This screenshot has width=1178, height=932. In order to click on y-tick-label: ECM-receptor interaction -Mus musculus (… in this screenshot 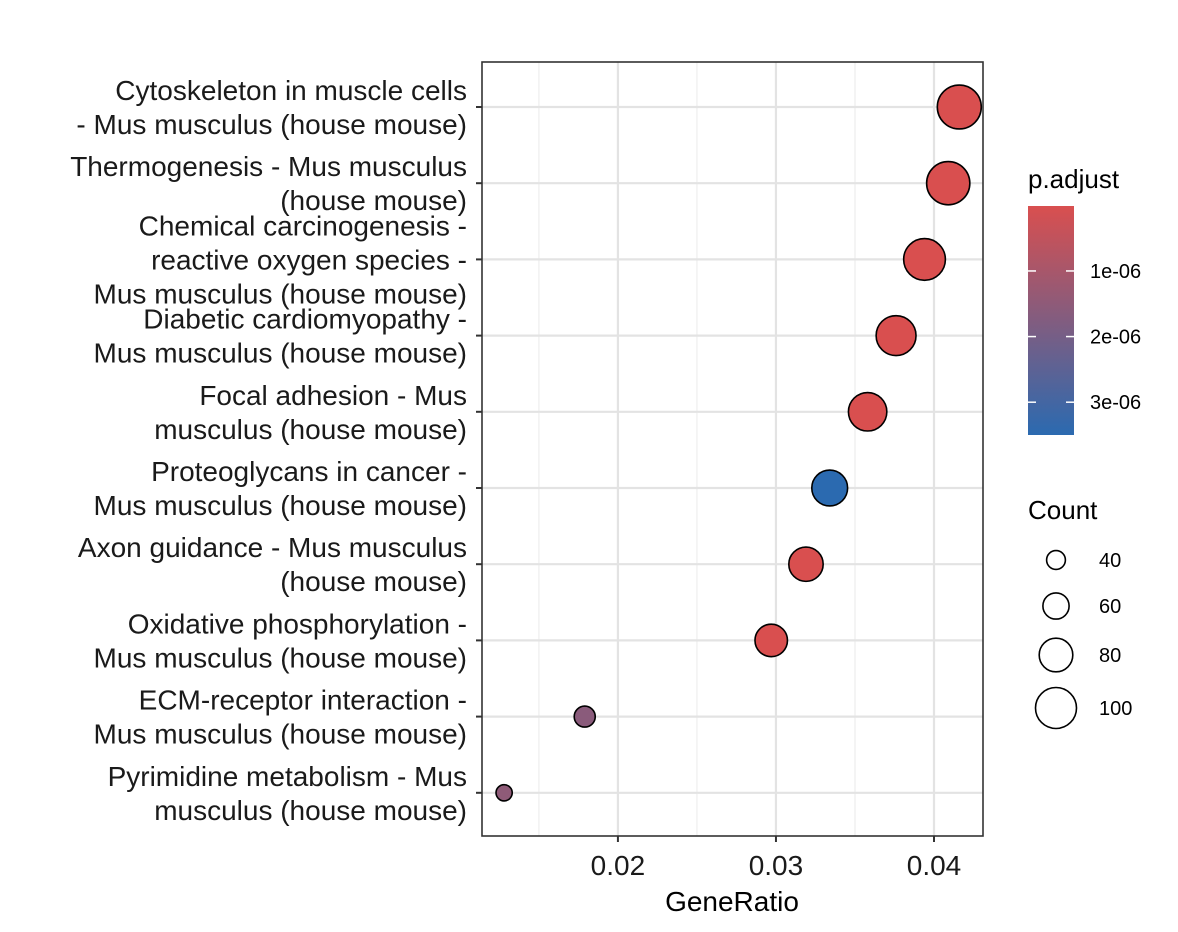, I will do `click(280, 717)`.